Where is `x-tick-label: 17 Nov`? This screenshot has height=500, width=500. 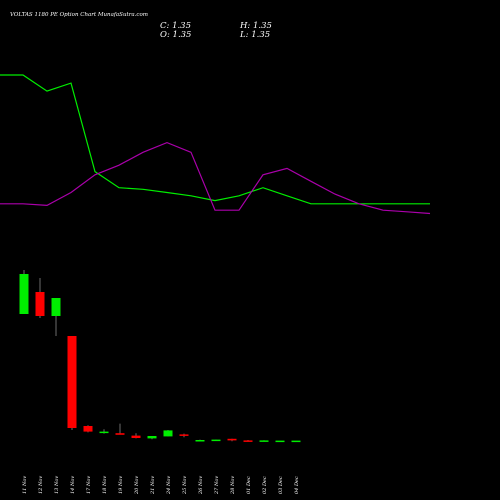 x-tick-label: 17 Nov is located at coordinates (89, 485).